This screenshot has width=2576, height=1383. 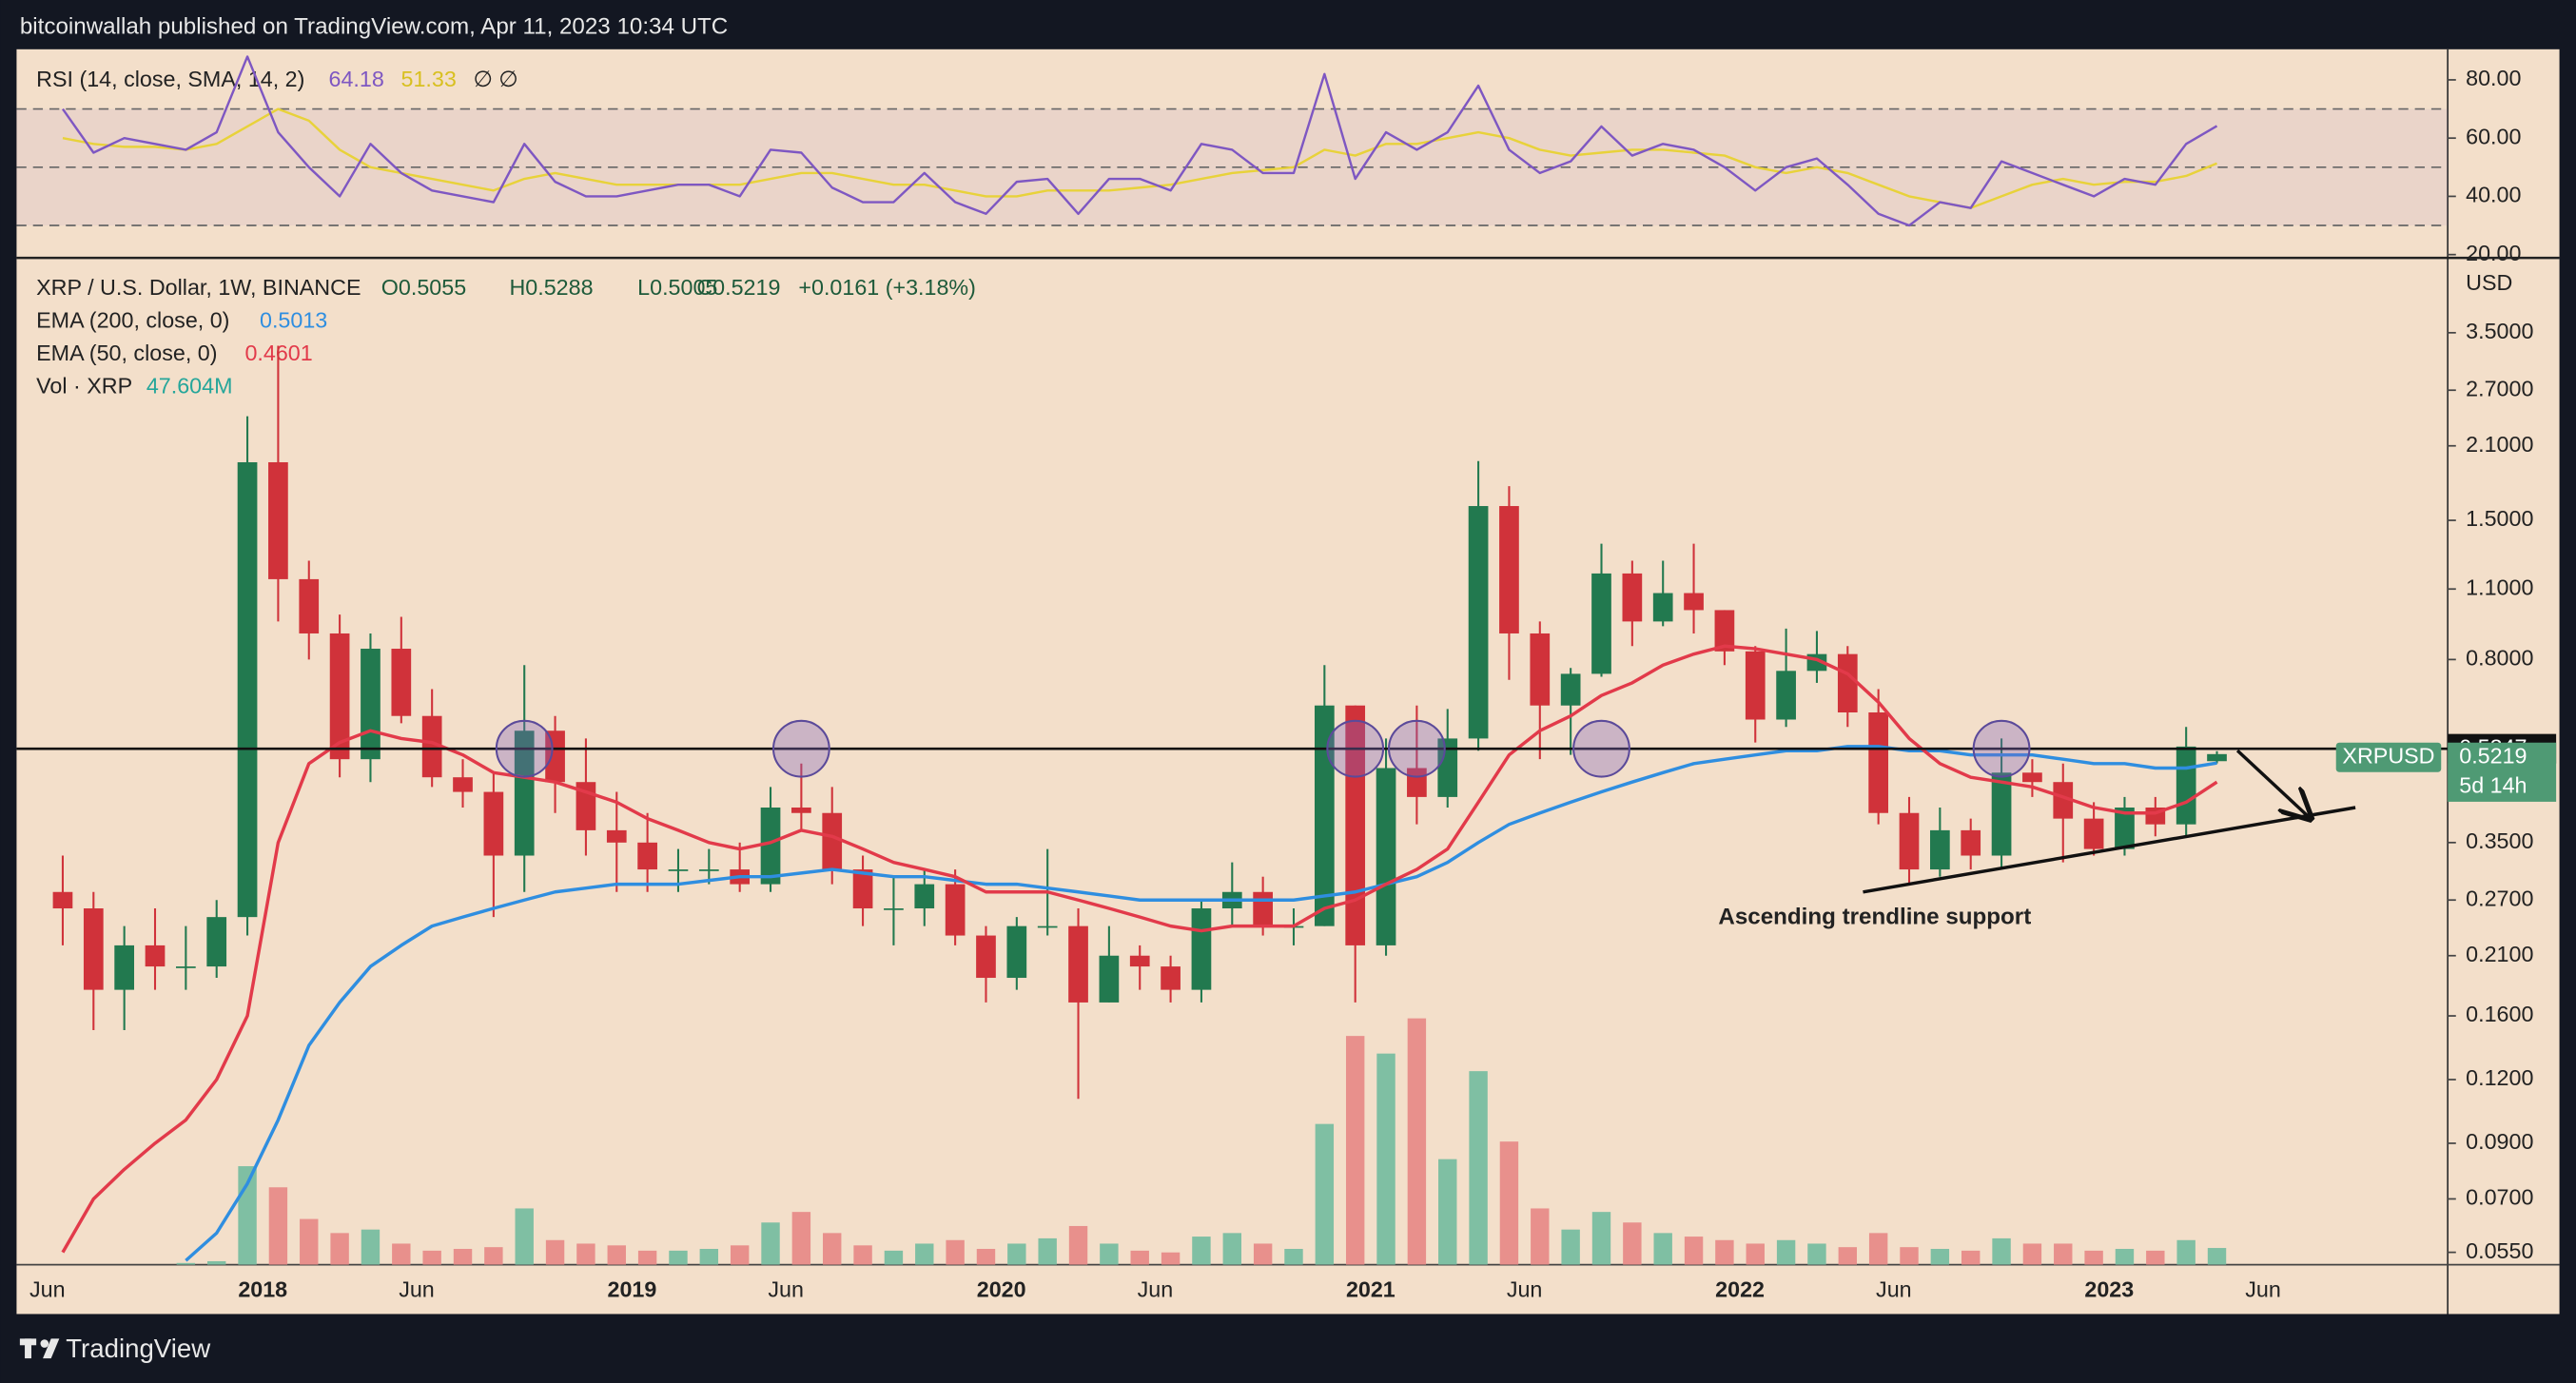 I want to click on y-tick-label: 0.0900, so click(x=2500, y=1141).